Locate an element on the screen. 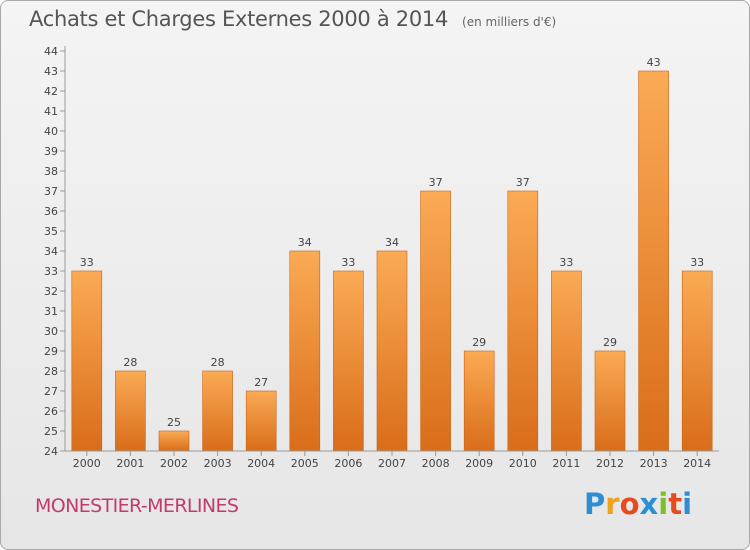  x-tick-label: 2000 is located at coordinates (87, 463).